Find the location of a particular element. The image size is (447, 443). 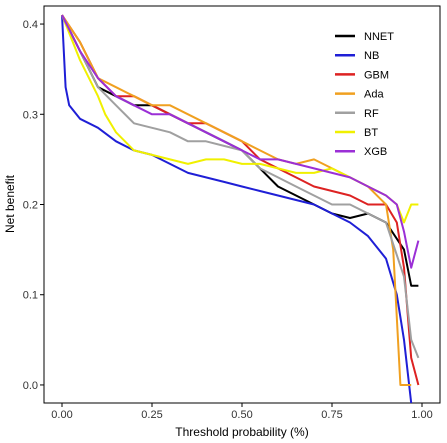

x-tick-label: 0.50 is located at coordinates (241, 415).